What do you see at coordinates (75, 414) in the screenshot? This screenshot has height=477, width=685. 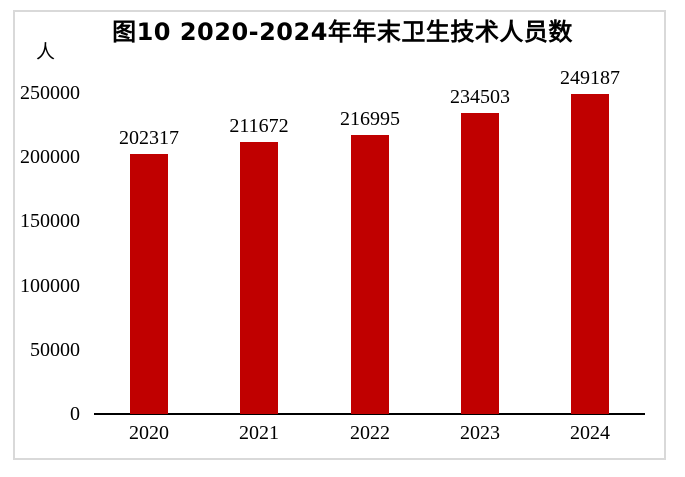 I see `y-axis-tick-label: 0` at bounding box center [75, 414].